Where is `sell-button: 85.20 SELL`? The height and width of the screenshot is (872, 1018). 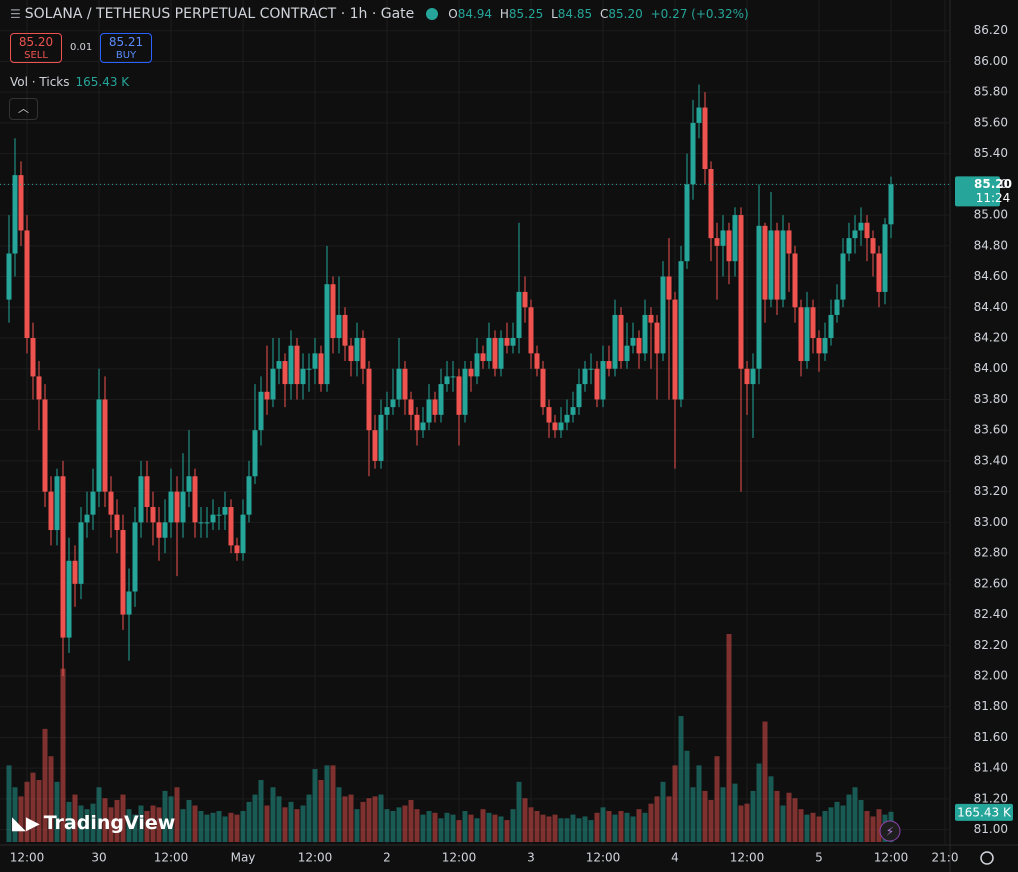
sell-button: 85.20 SELL is located at coordinates (36, 48).